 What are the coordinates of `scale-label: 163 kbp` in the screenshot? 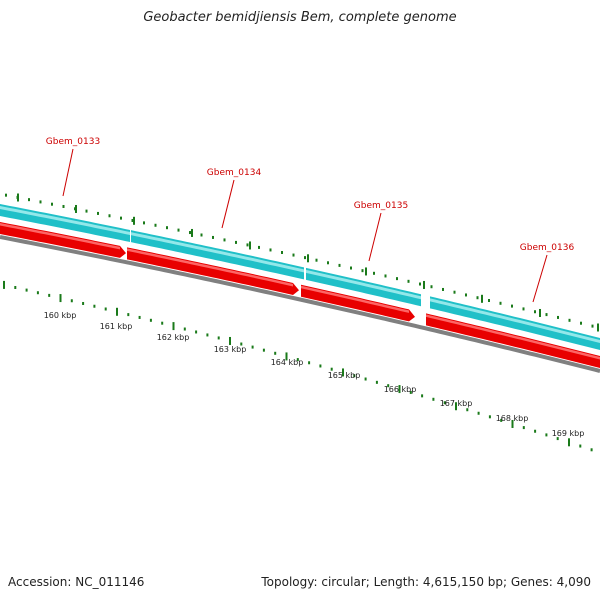 It's located at (230, 349).